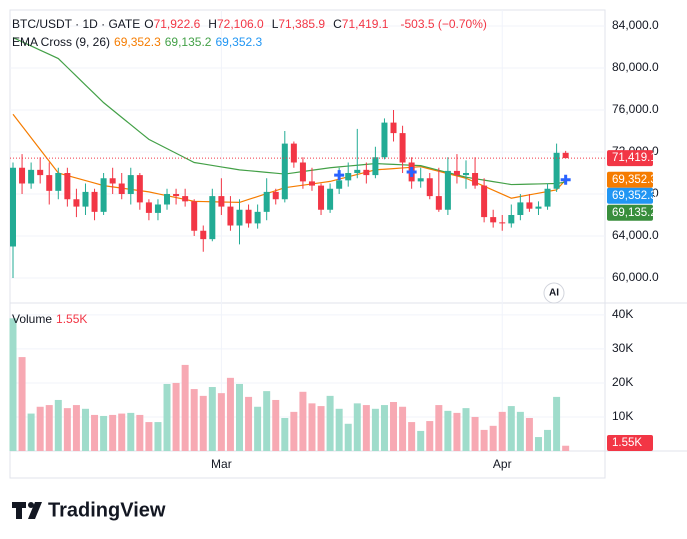  What do you see at coordinates (275, 24) in the screenshot?
I see `ohlc-key: L` at bounding box center [275, 24].